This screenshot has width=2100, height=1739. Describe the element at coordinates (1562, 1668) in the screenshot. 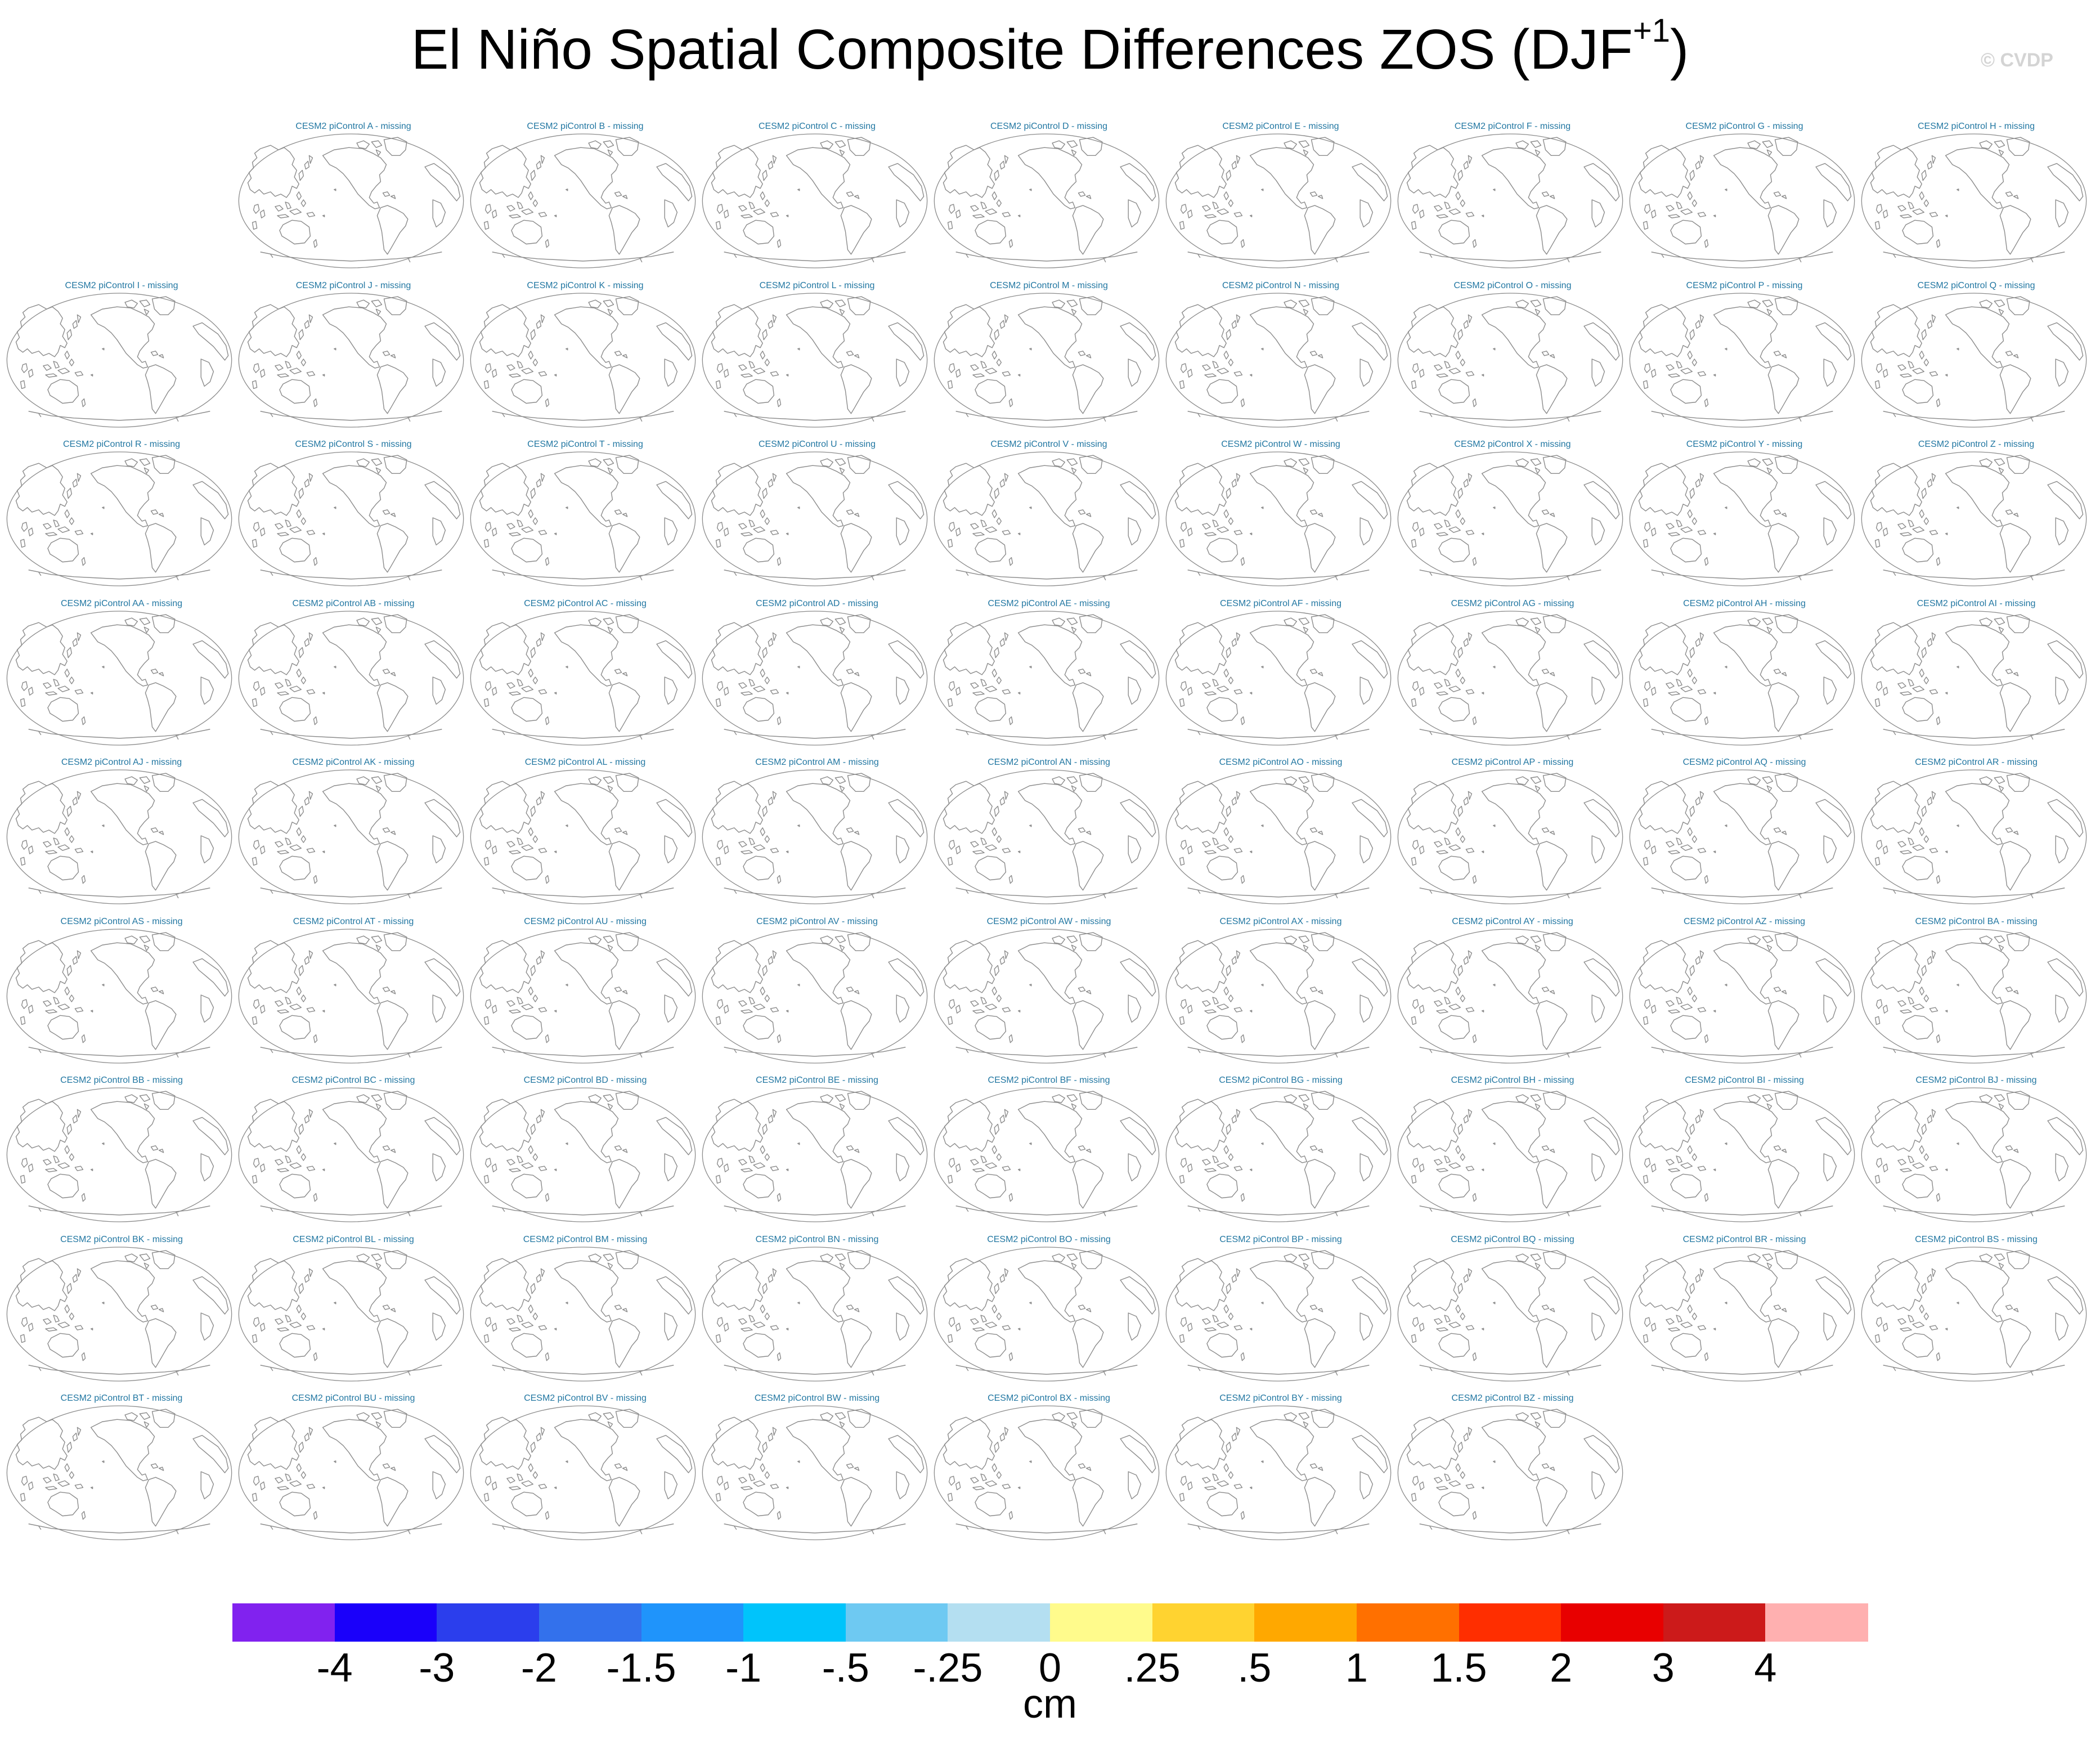

I see `colorbar-tick-label: 2` at that location.